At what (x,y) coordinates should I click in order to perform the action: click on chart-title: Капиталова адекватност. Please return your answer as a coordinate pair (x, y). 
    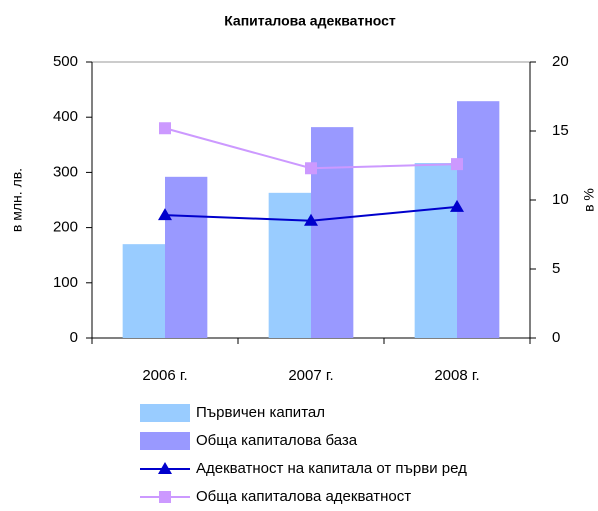
    Looking at the image, I should click on (310, 21).